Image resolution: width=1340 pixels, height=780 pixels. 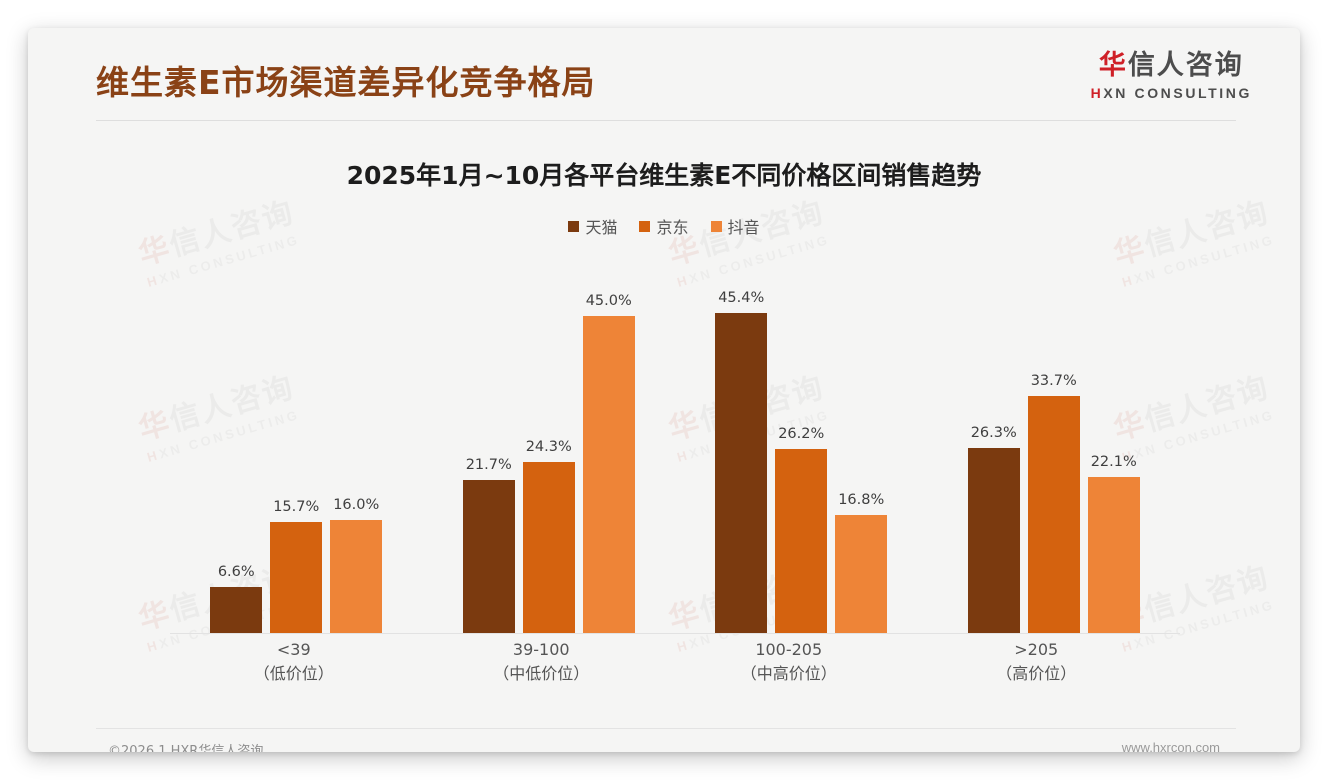 What do you see at coordinates (801, 434) in the screenshot?
I see `bar-value-label: 26.2%` at bounding box center [801, 434].